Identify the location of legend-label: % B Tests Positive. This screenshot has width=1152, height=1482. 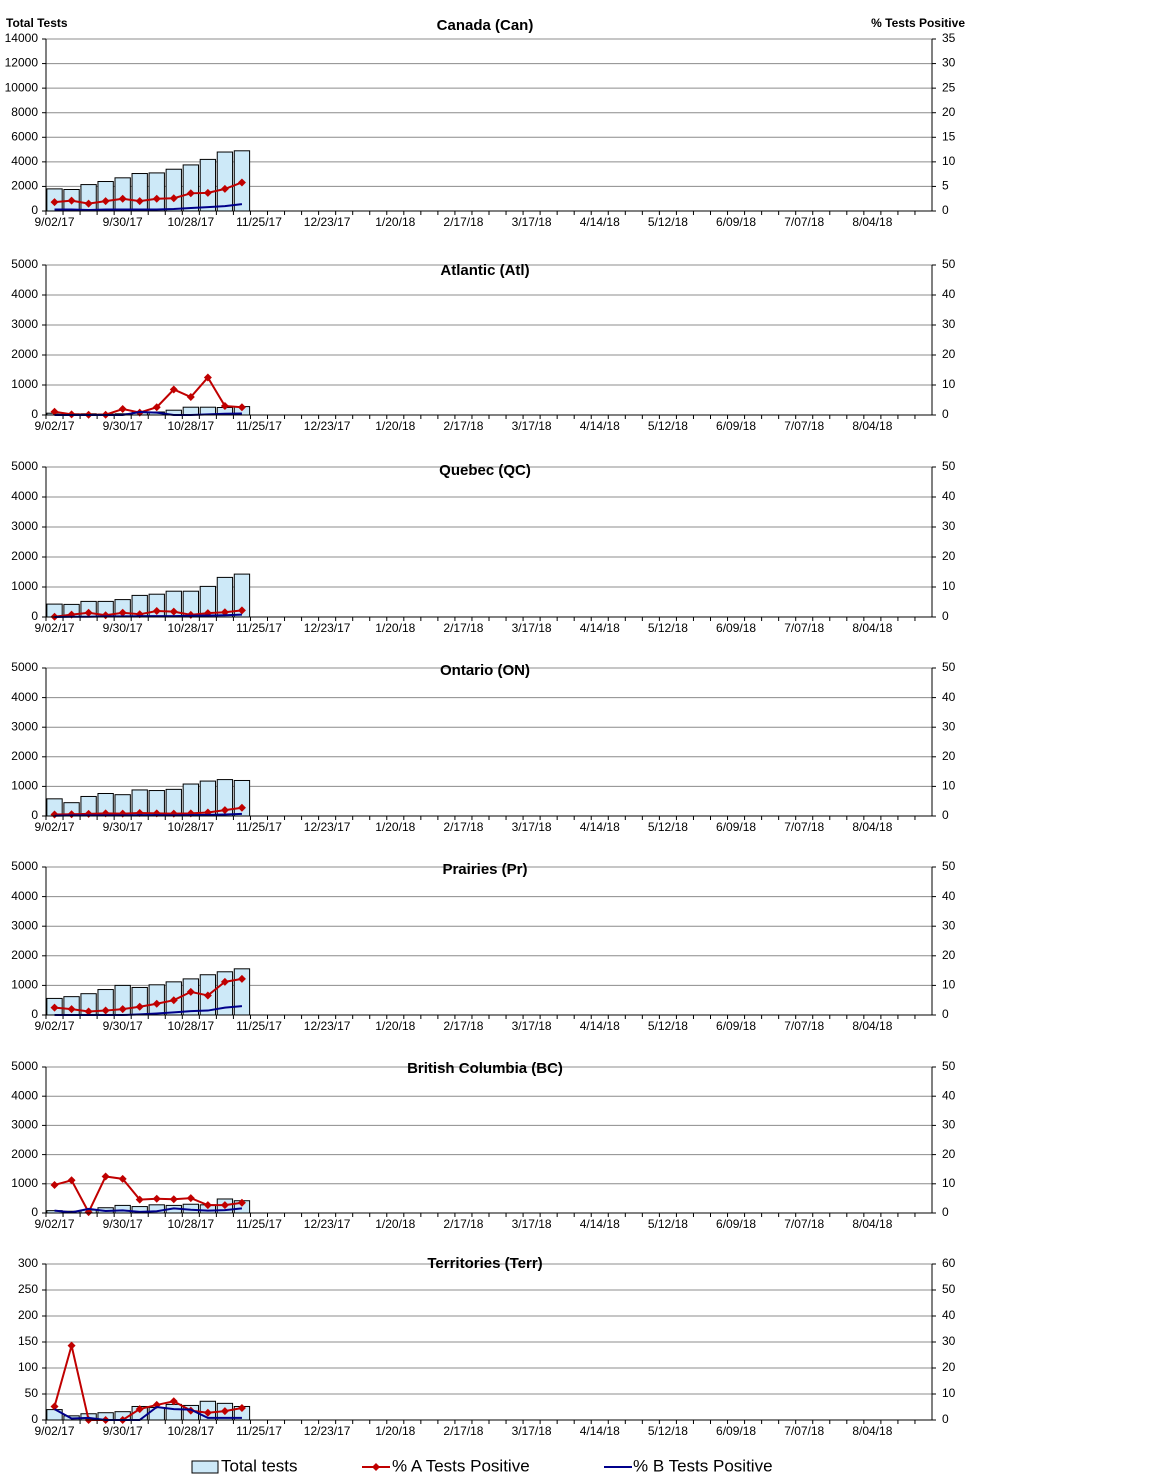
(703, 1465).